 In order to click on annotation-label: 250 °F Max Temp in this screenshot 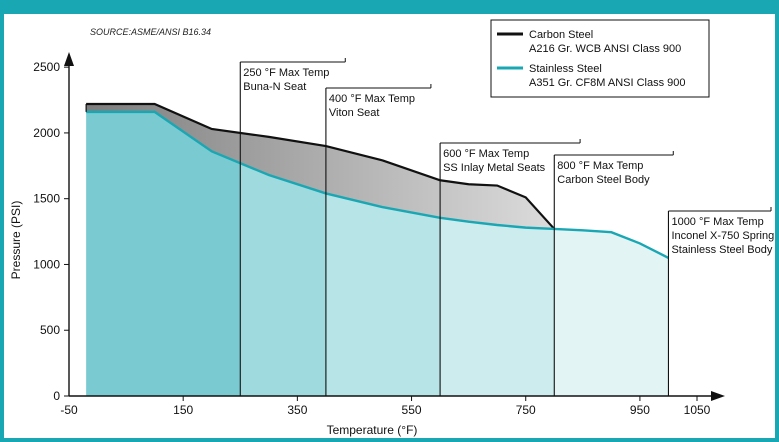, I will do `click(286, 73)`.